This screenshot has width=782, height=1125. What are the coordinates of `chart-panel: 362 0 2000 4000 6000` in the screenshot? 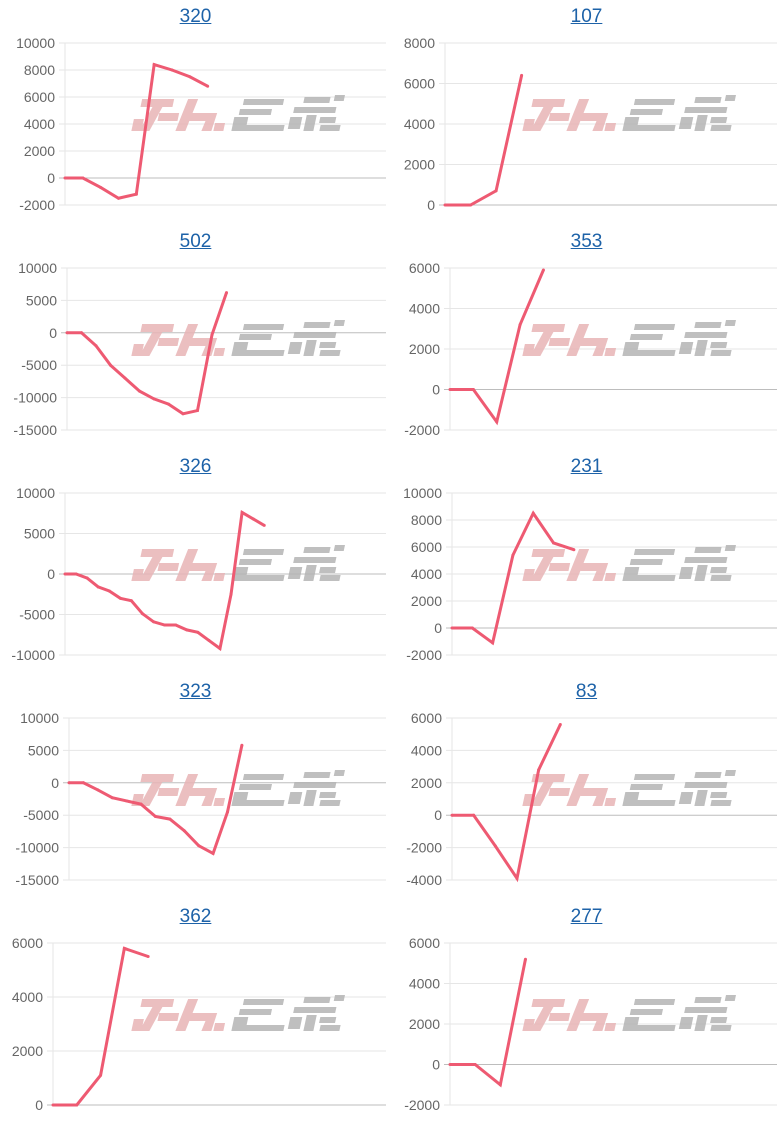 It's located at (195, 1012).